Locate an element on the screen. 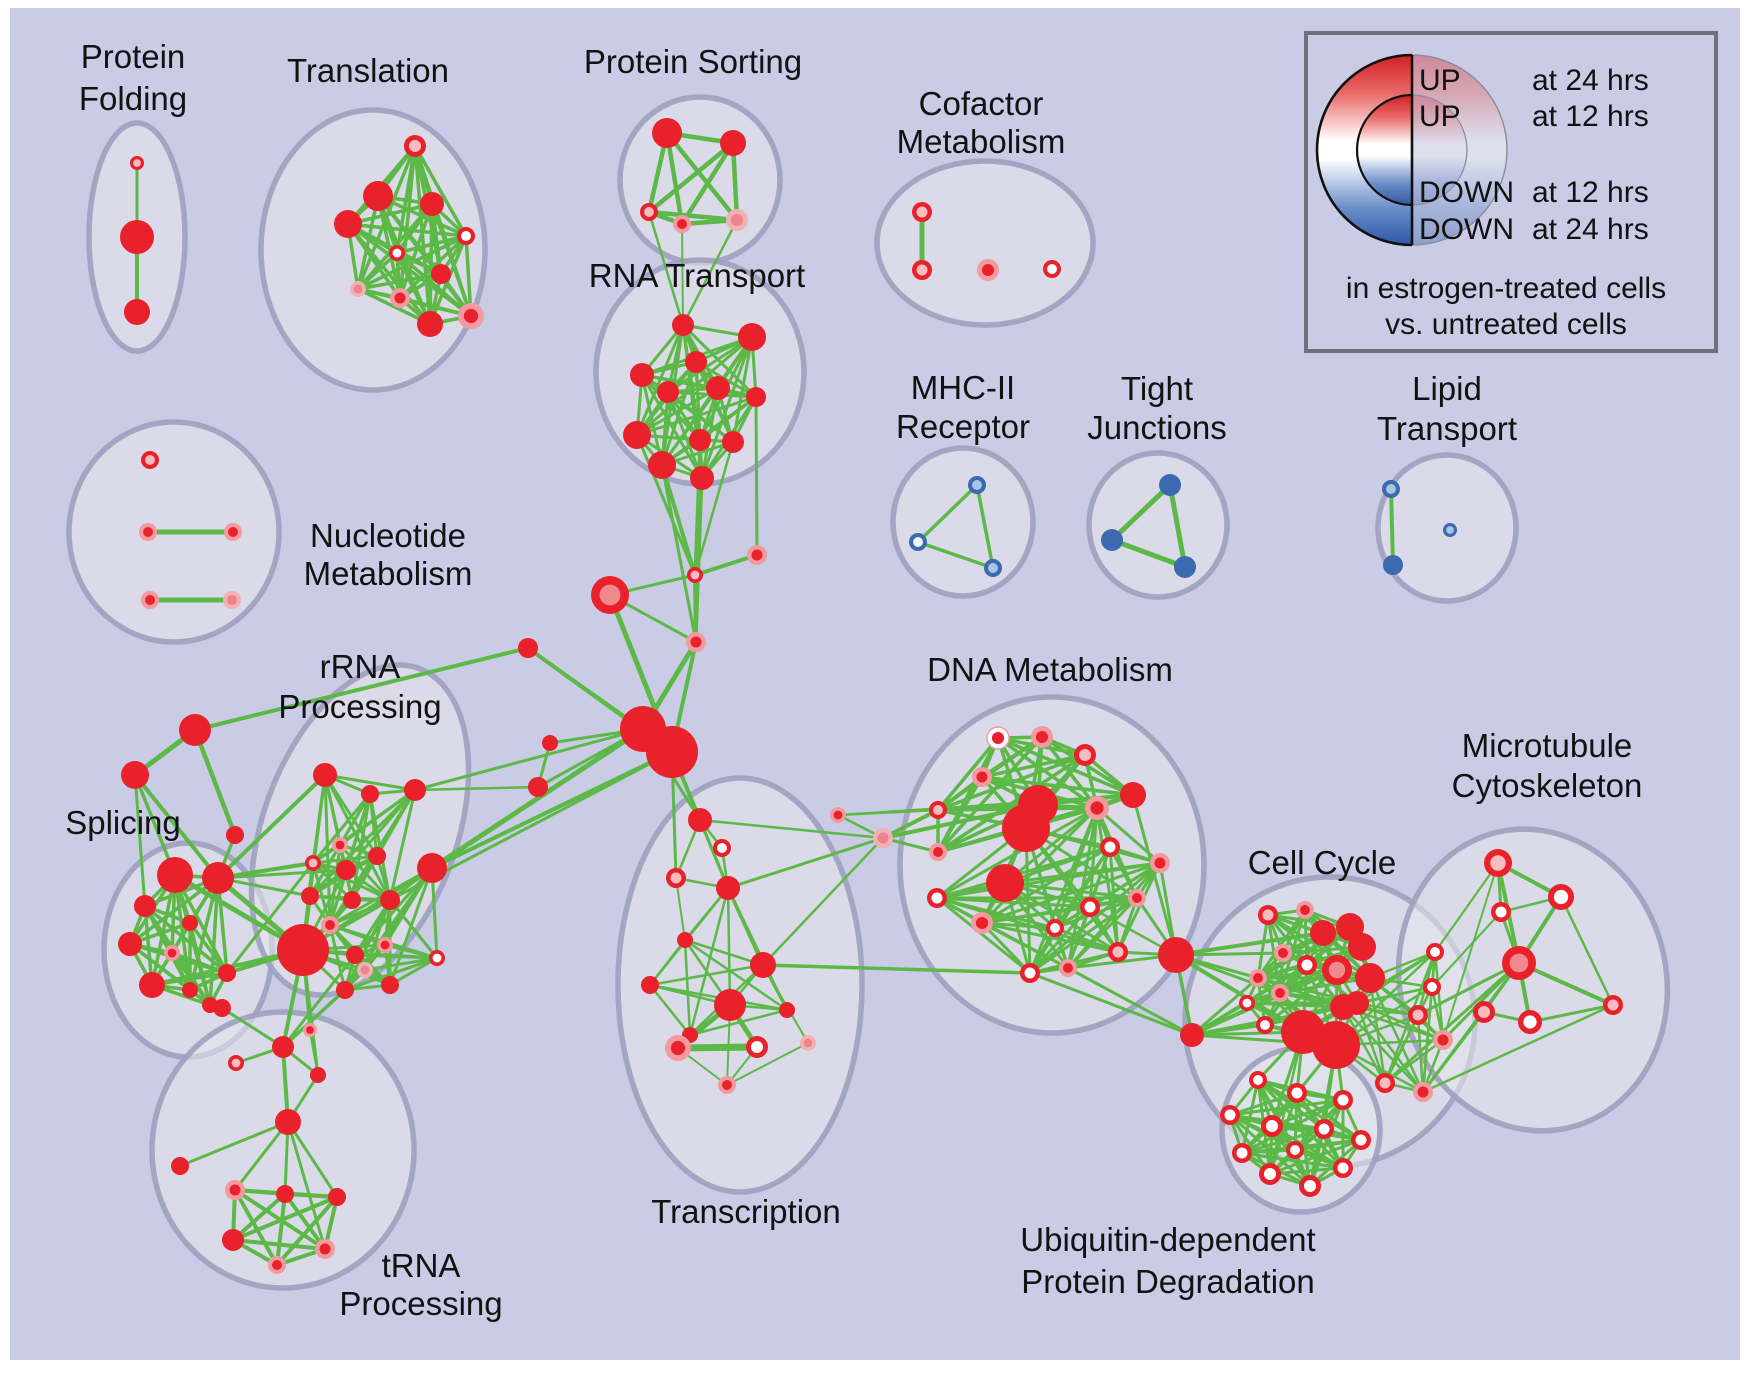 Image resolution: width=1750 pixels, height=1376 pixels. cluster-label-protein-sorting: Protein Sorting is located at coordinates (693, 61).